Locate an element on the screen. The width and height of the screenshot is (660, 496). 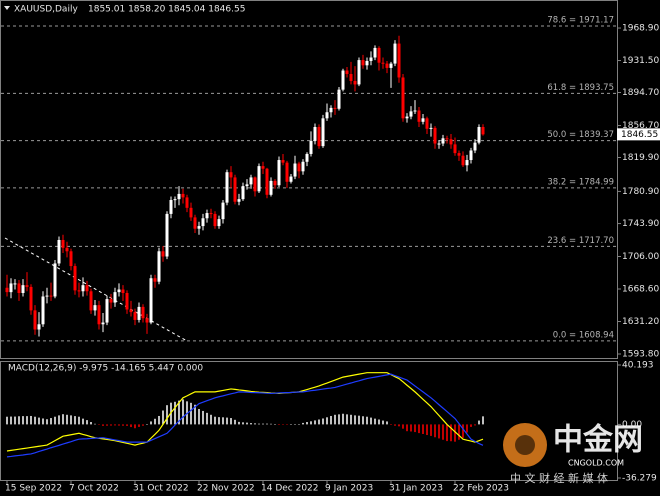
y-tick-label: 1894.70 is located at coordinates (640, 93).